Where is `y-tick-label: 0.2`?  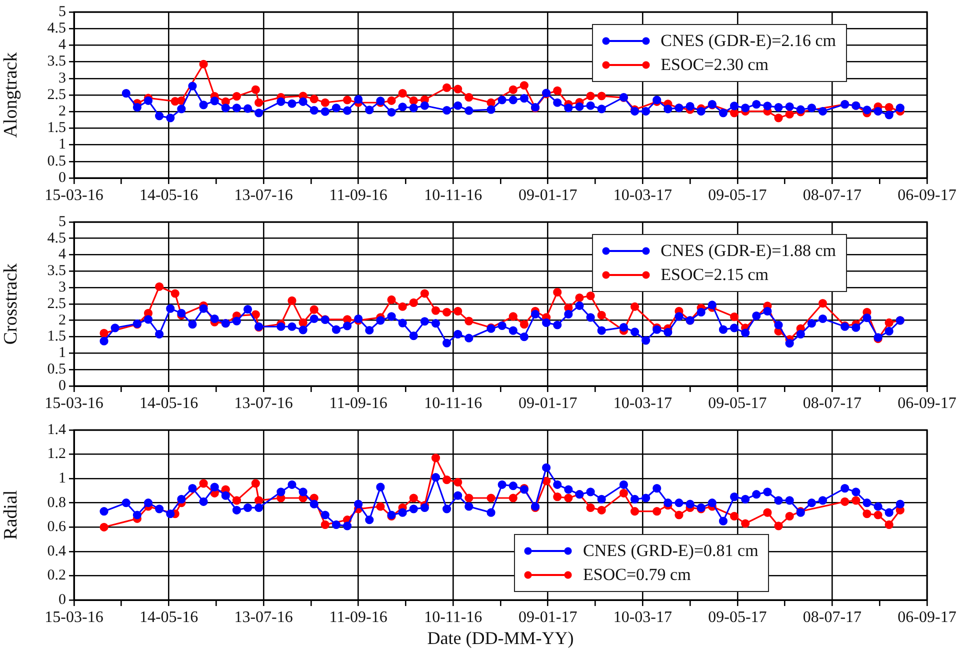 y-tick-label: 0.2 is located at coordinates (56, 576).